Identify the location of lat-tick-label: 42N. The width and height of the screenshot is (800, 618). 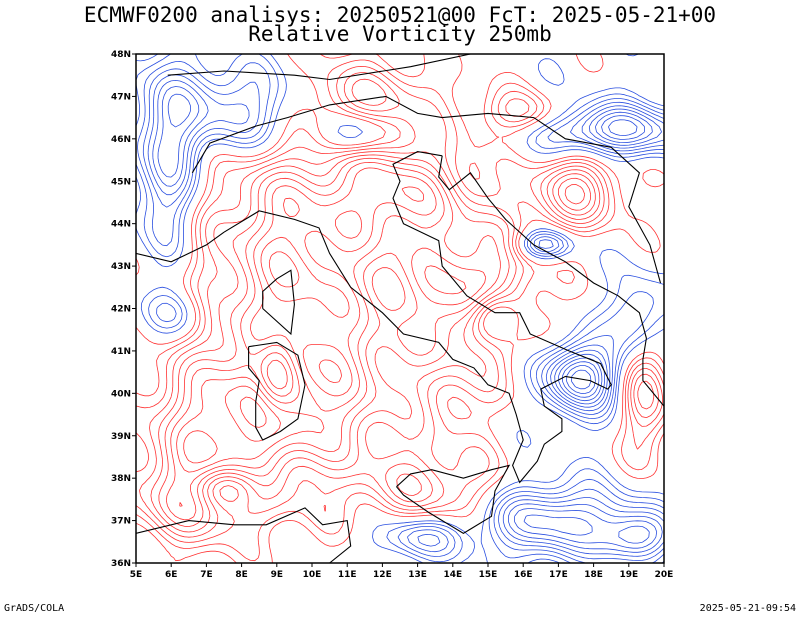
(121, 310).